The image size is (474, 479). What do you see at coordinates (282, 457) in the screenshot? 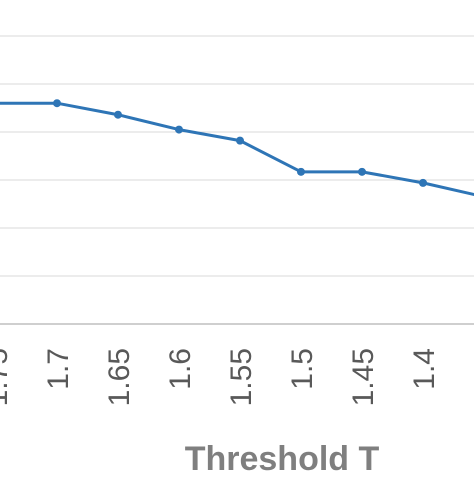
I see `x-axis-title: Threshold T` at bounding box center [282, 457].